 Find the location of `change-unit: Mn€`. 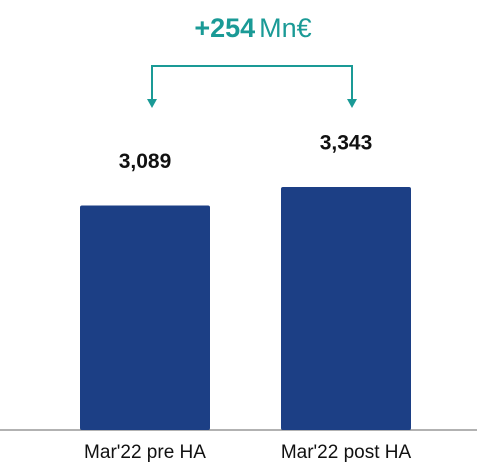

change-unit: Mn€ is located at coordinates (285, 28).